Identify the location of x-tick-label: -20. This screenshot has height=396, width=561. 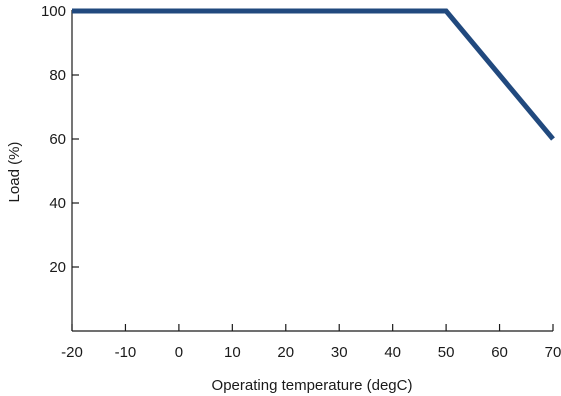
(72, 352).